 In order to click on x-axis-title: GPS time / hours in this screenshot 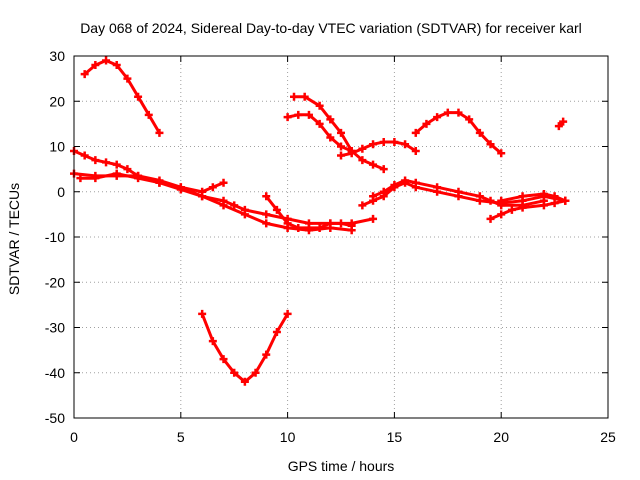, I will do `click(341, 466)`.